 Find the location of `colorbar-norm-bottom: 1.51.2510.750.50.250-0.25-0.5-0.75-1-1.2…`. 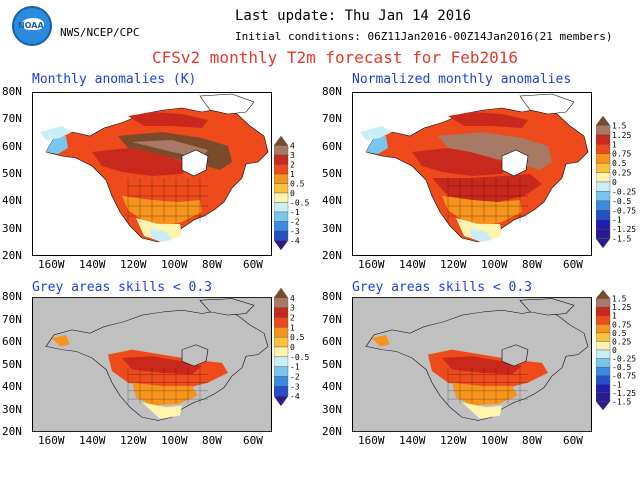

colorbar-norm-bottom: 1.51.2510.750.50.250-0.25-0.5-0.75-1-1.2… is located at coordinates (616, 350).